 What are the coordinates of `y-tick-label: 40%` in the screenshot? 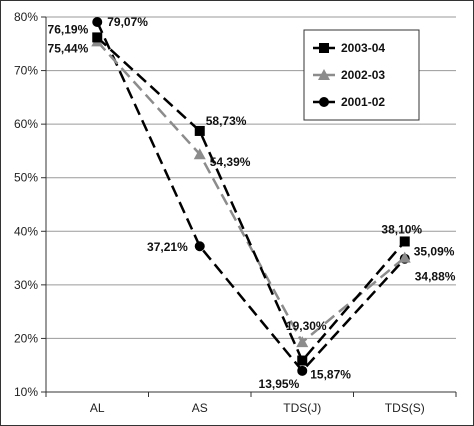 It's located at (26, 231).